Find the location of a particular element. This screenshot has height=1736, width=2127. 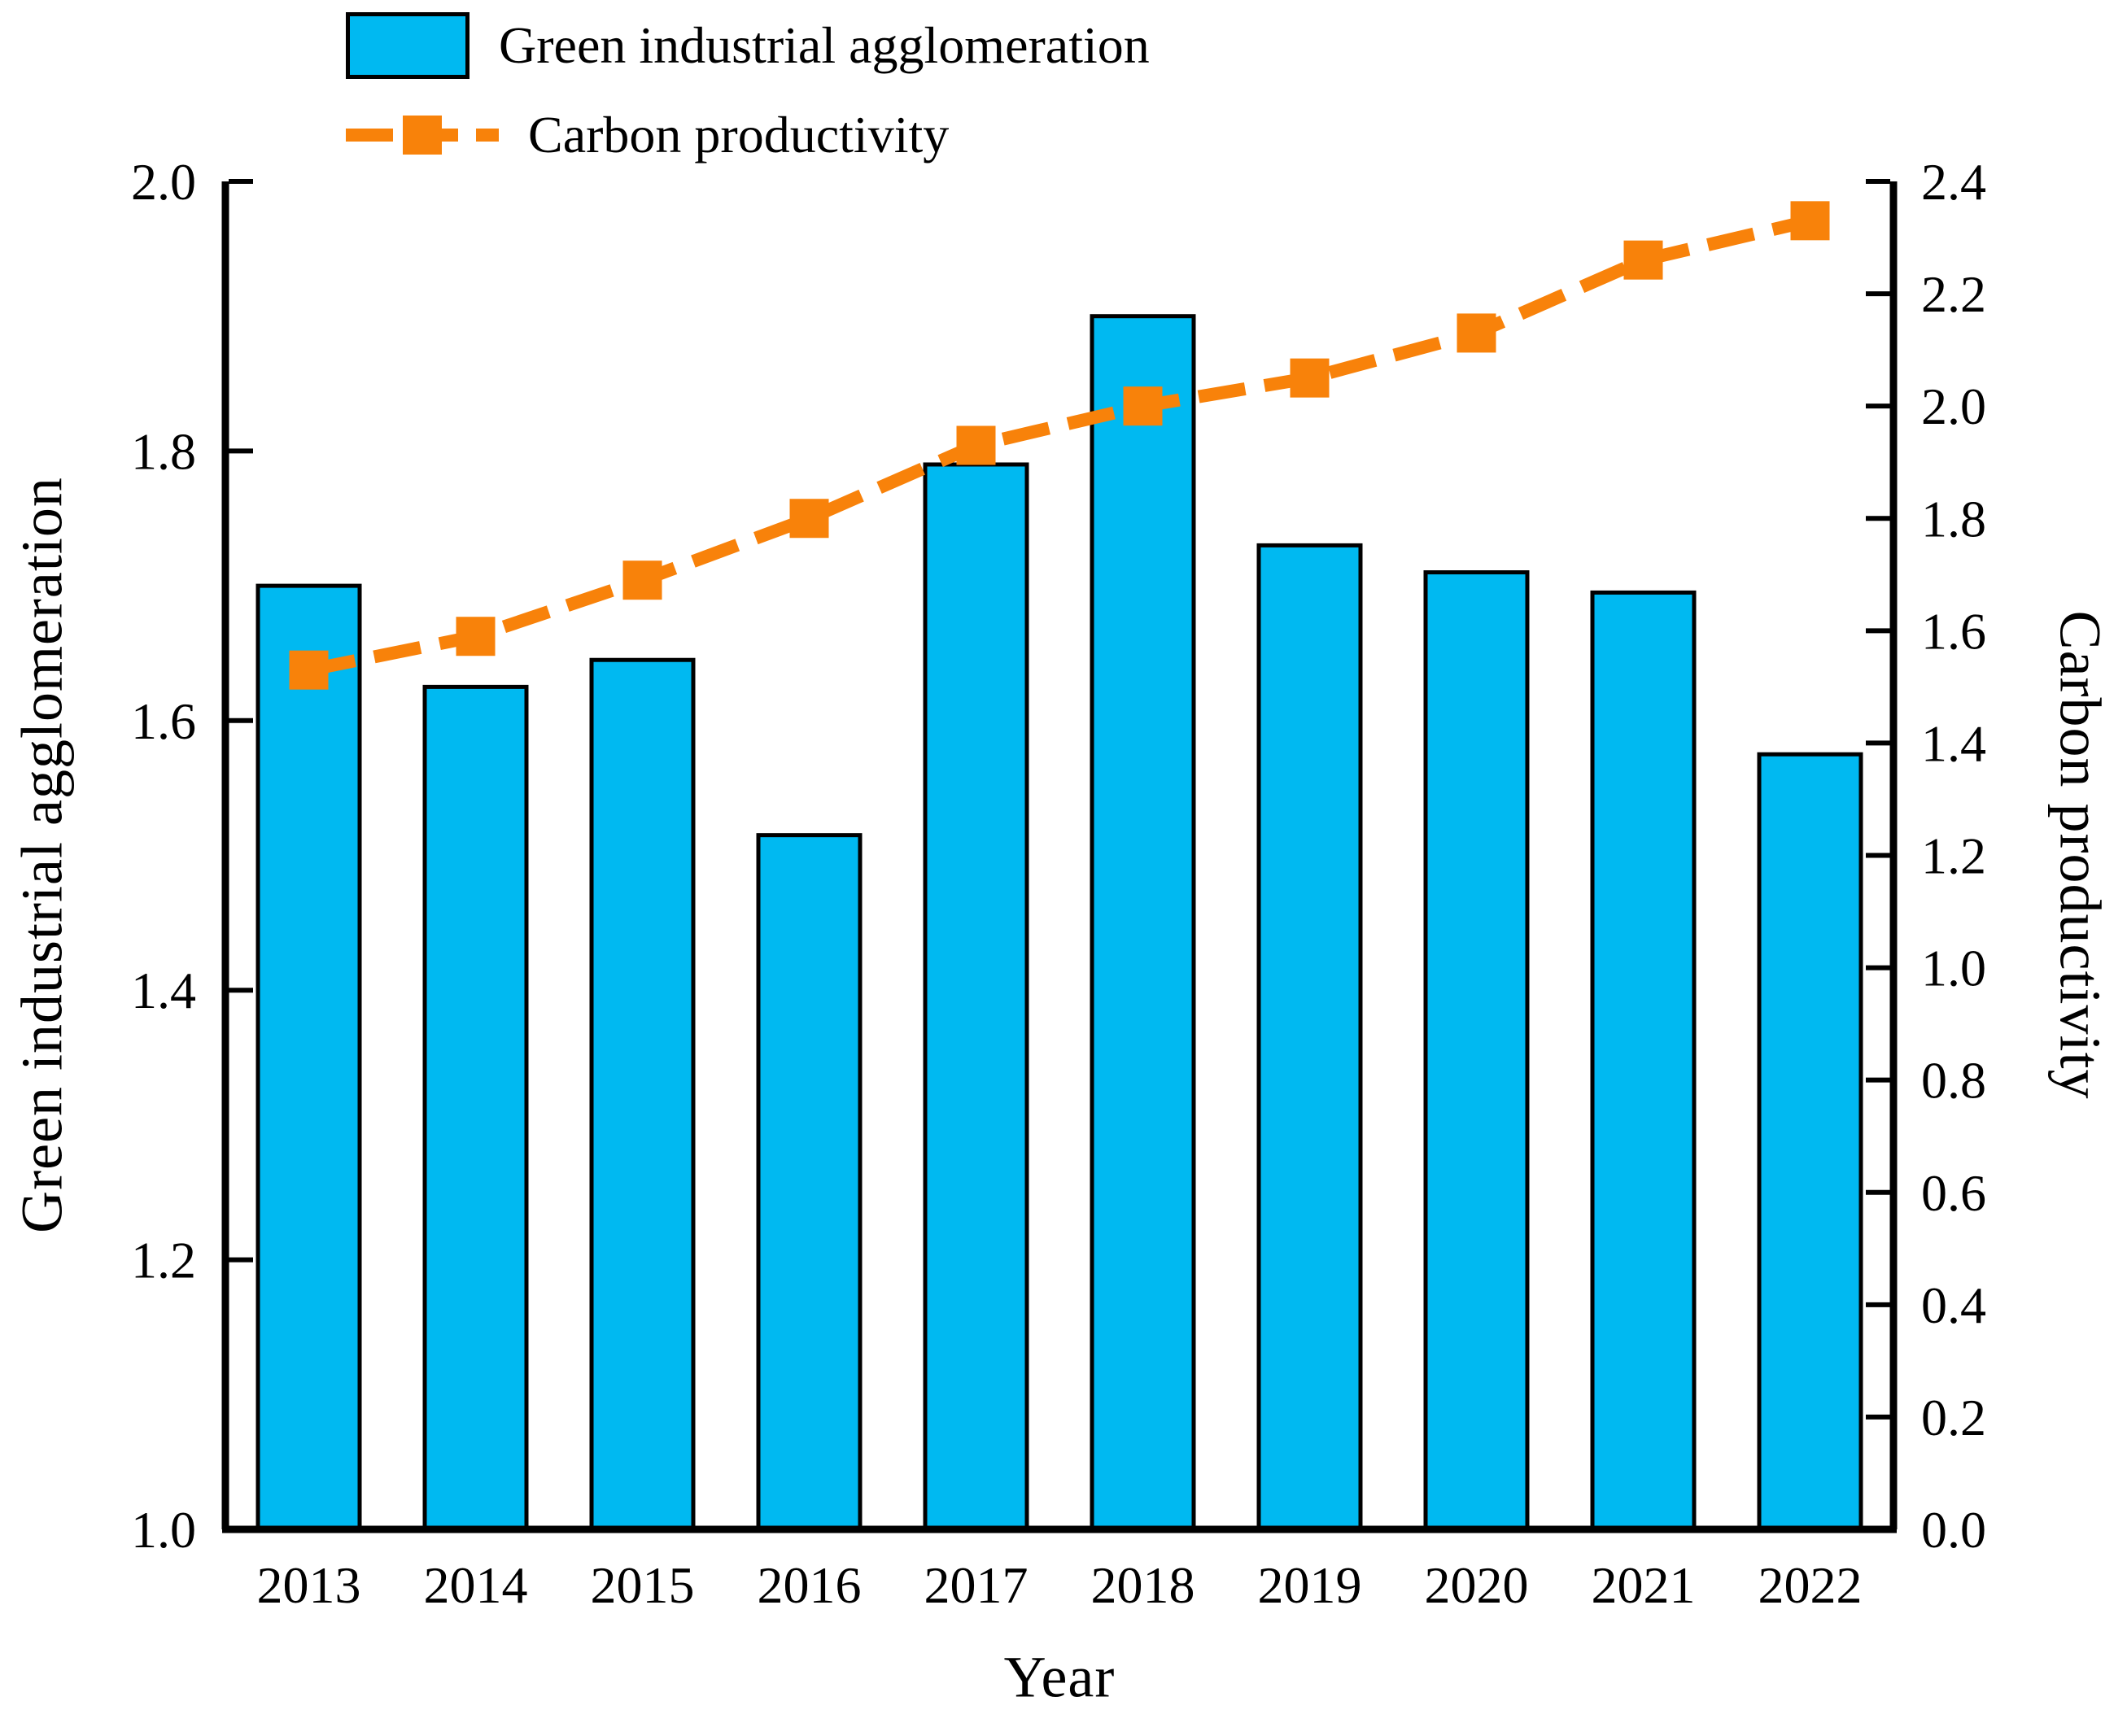

legend-item-bars: Green industrial agglomeration is located at coordinates (748, 45).